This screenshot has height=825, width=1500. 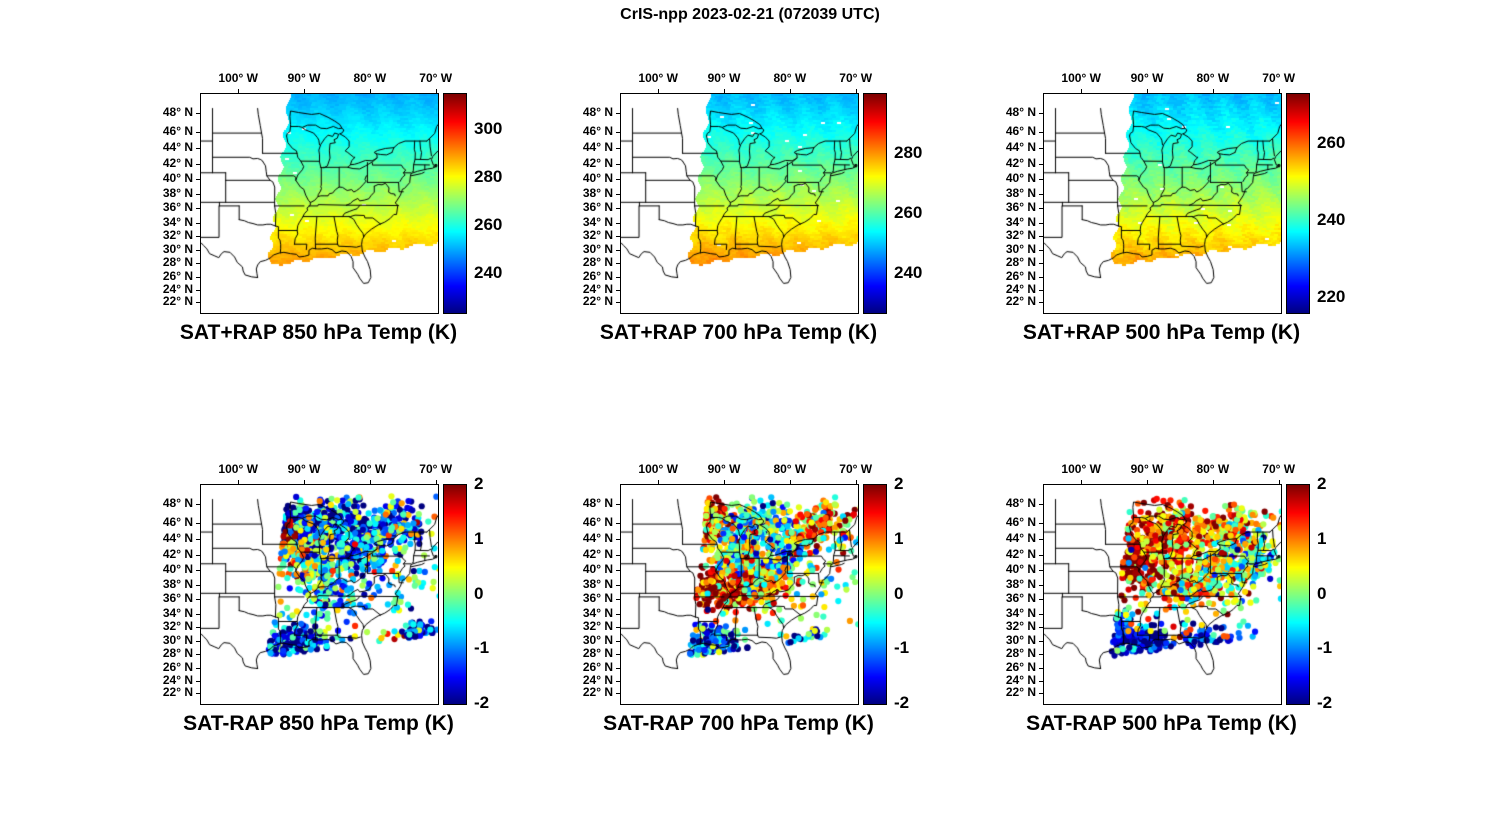 I want to click on colorbar-tick-label: 220, so click(x=1331, y=296).